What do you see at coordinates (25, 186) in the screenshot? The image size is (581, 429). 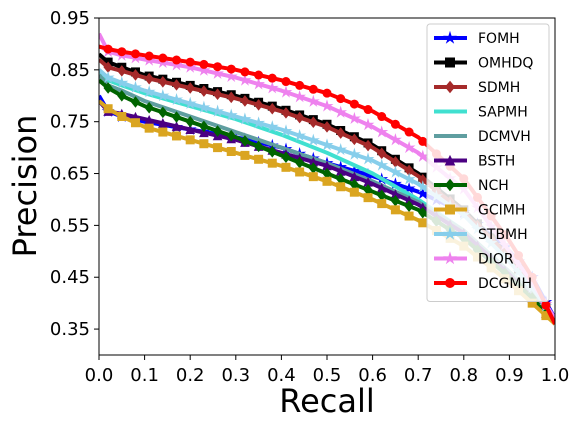 I see `y-axis-label: Precision` at bounding box center [25, 186].